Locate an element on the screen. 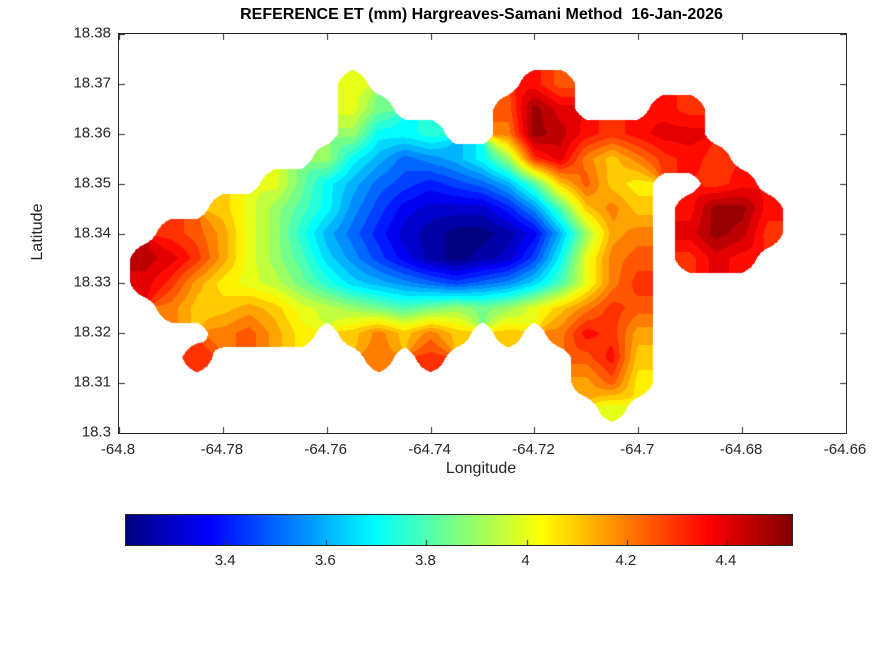  colorbar-tick-label: 4.2 is located at coordinates (626, 560).